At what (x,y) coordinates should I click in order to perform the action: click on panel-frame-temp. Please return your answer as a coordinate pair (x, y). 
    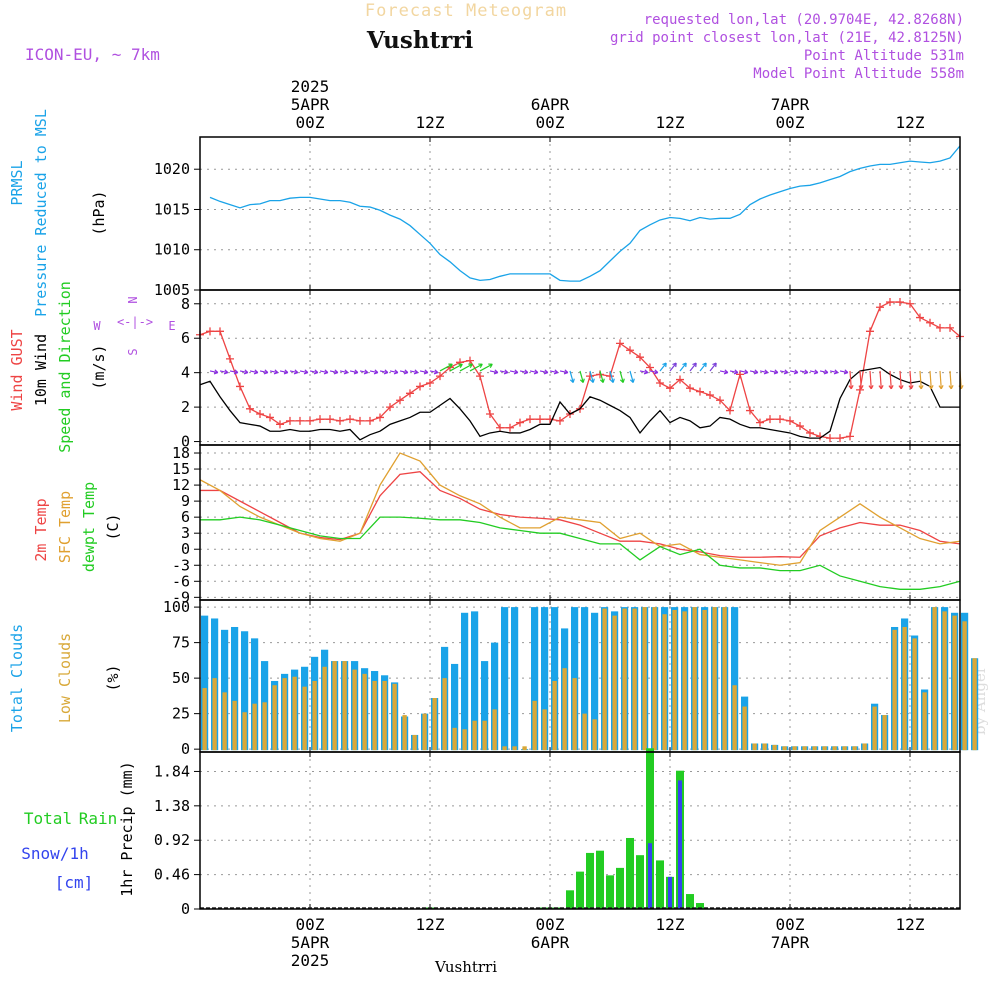
    Looking at the image, I should click on (580, 522).